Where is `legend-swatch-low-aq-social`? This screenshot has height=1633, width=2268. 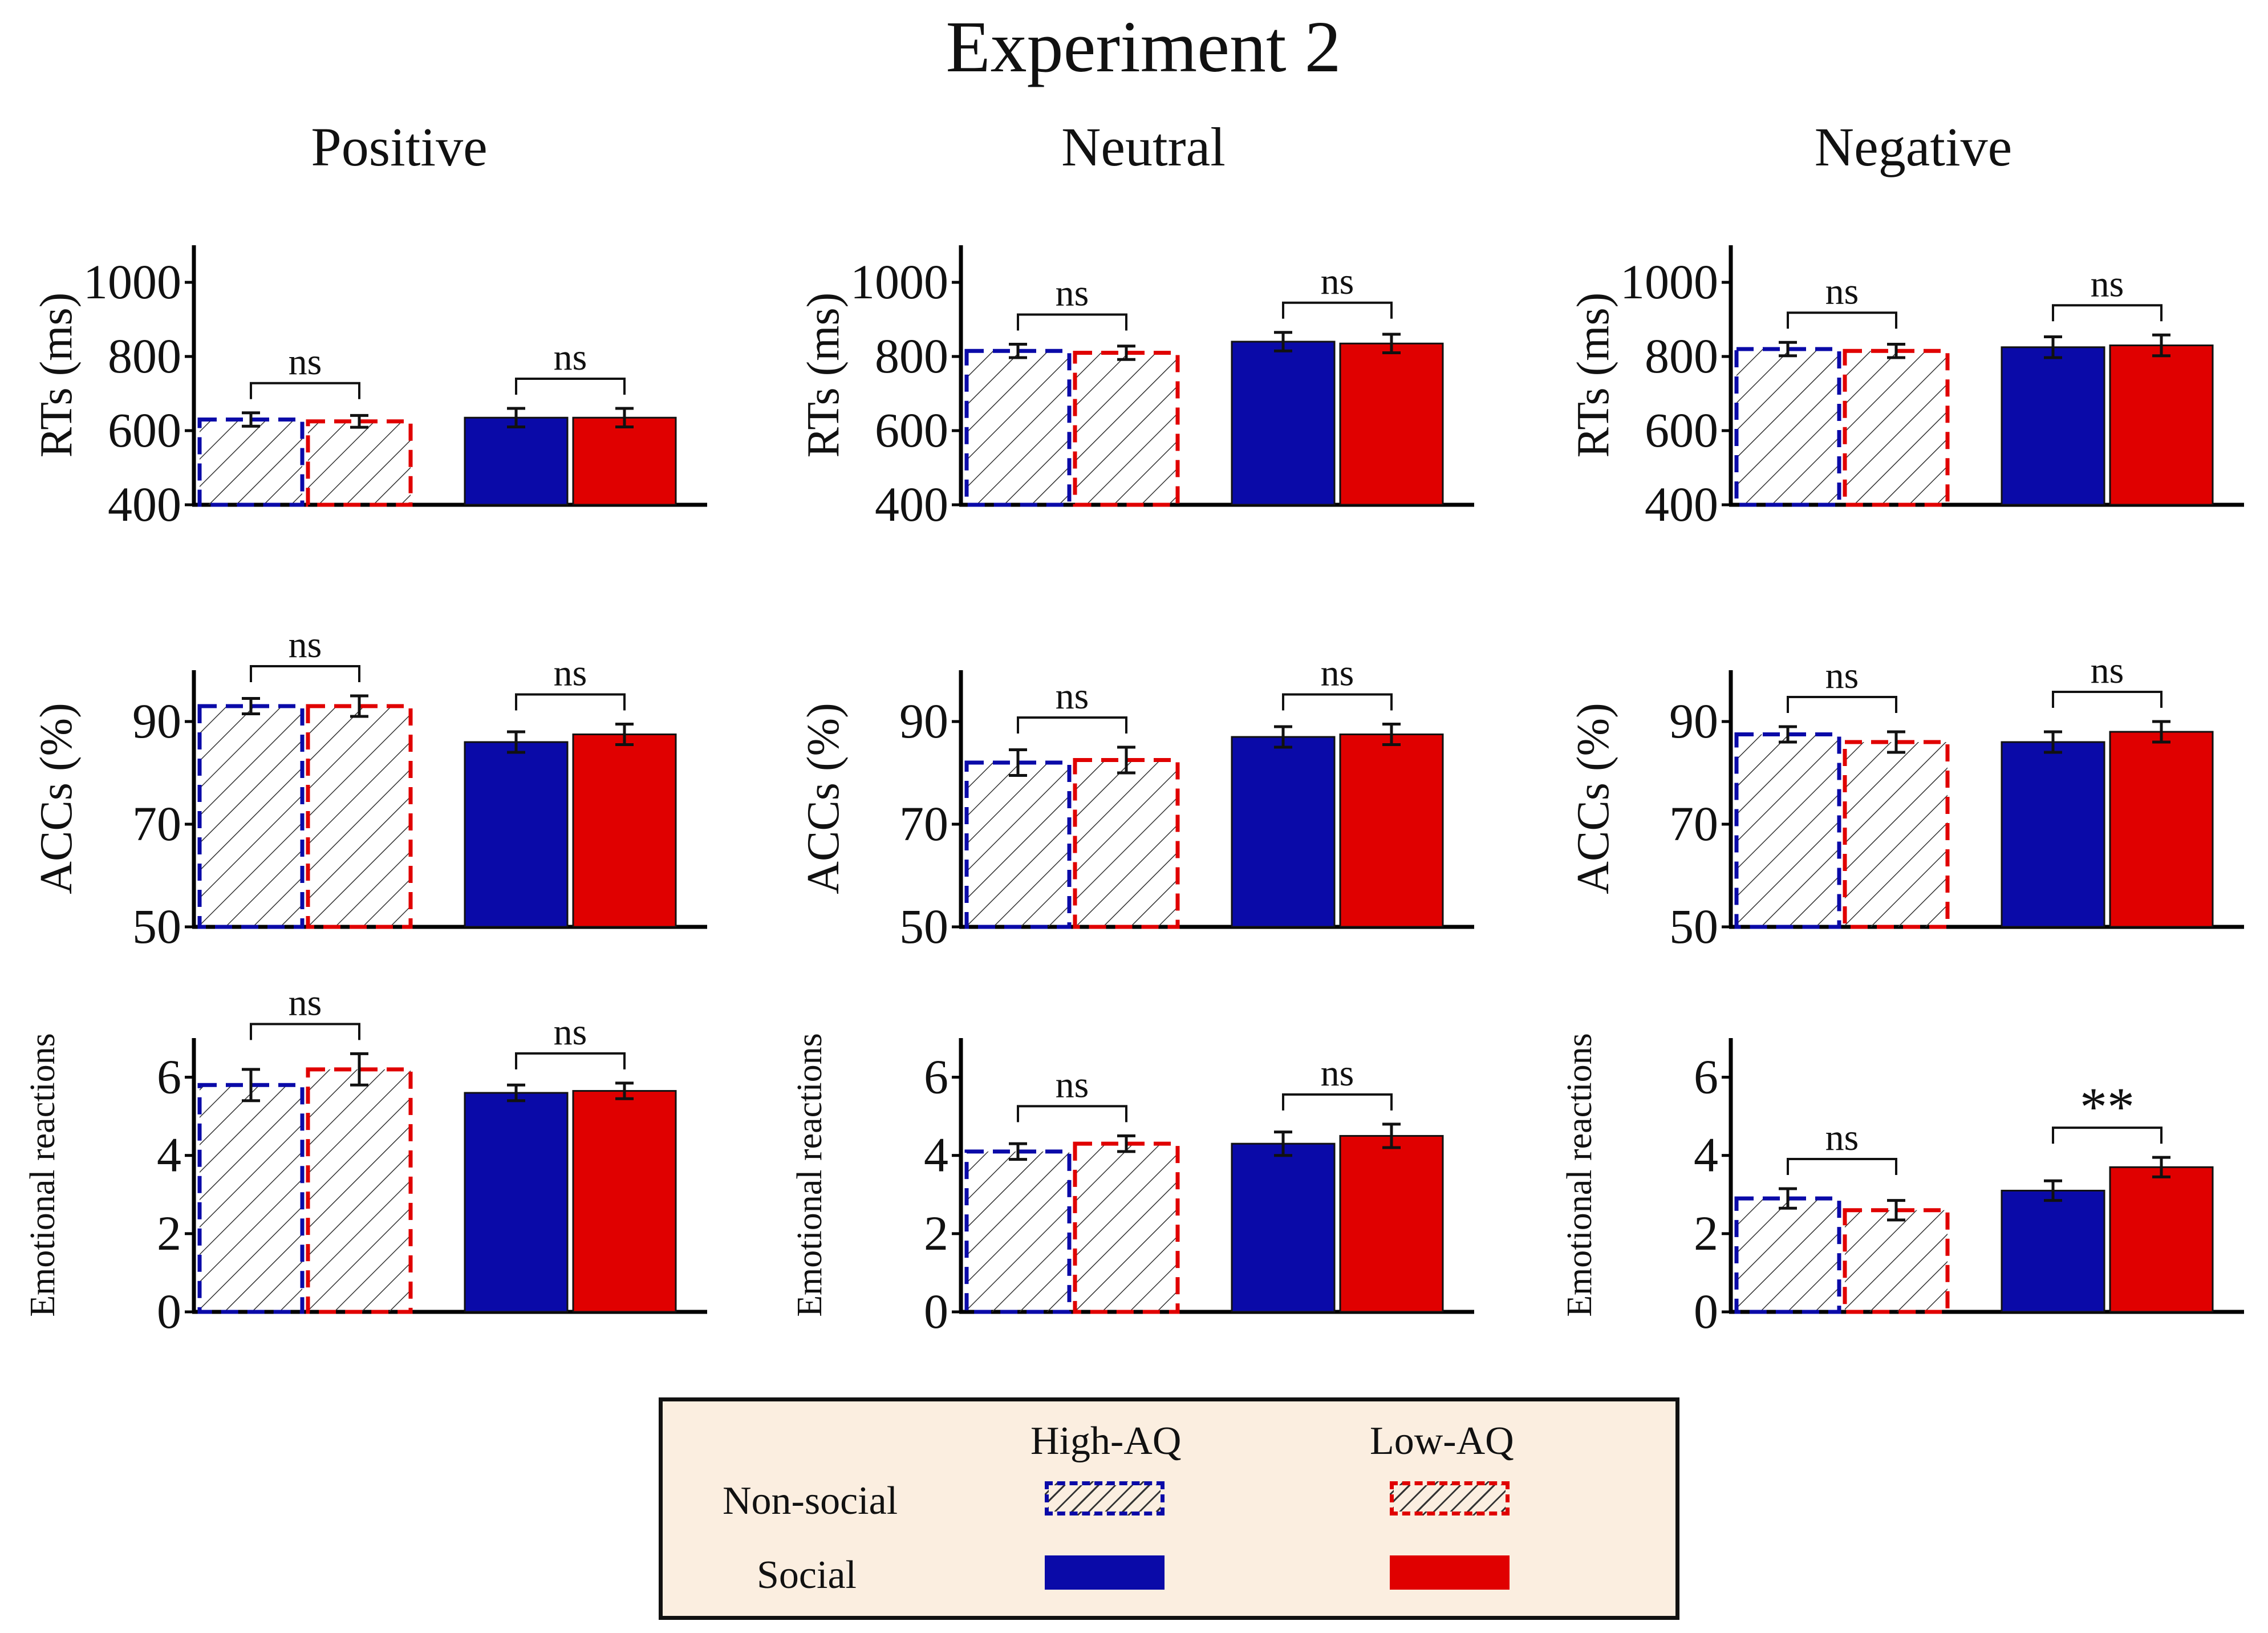
legend-swatch-low-aq-social is located at coordinates (1450, 1572).